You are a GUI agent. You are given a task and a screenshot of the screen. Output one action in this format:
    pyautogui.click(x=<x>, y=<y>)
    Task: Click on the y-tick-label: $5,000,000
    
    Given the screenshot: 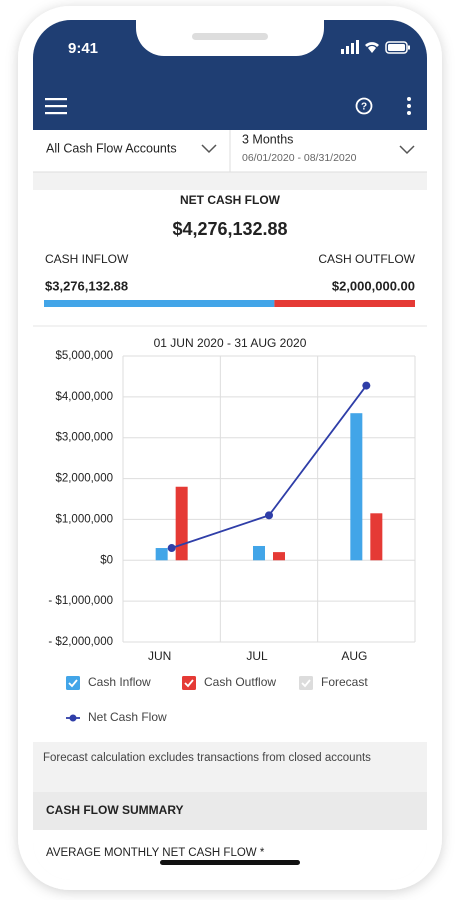 What is the action you would take?
    pyautogui.click(x=84, y=356)
    